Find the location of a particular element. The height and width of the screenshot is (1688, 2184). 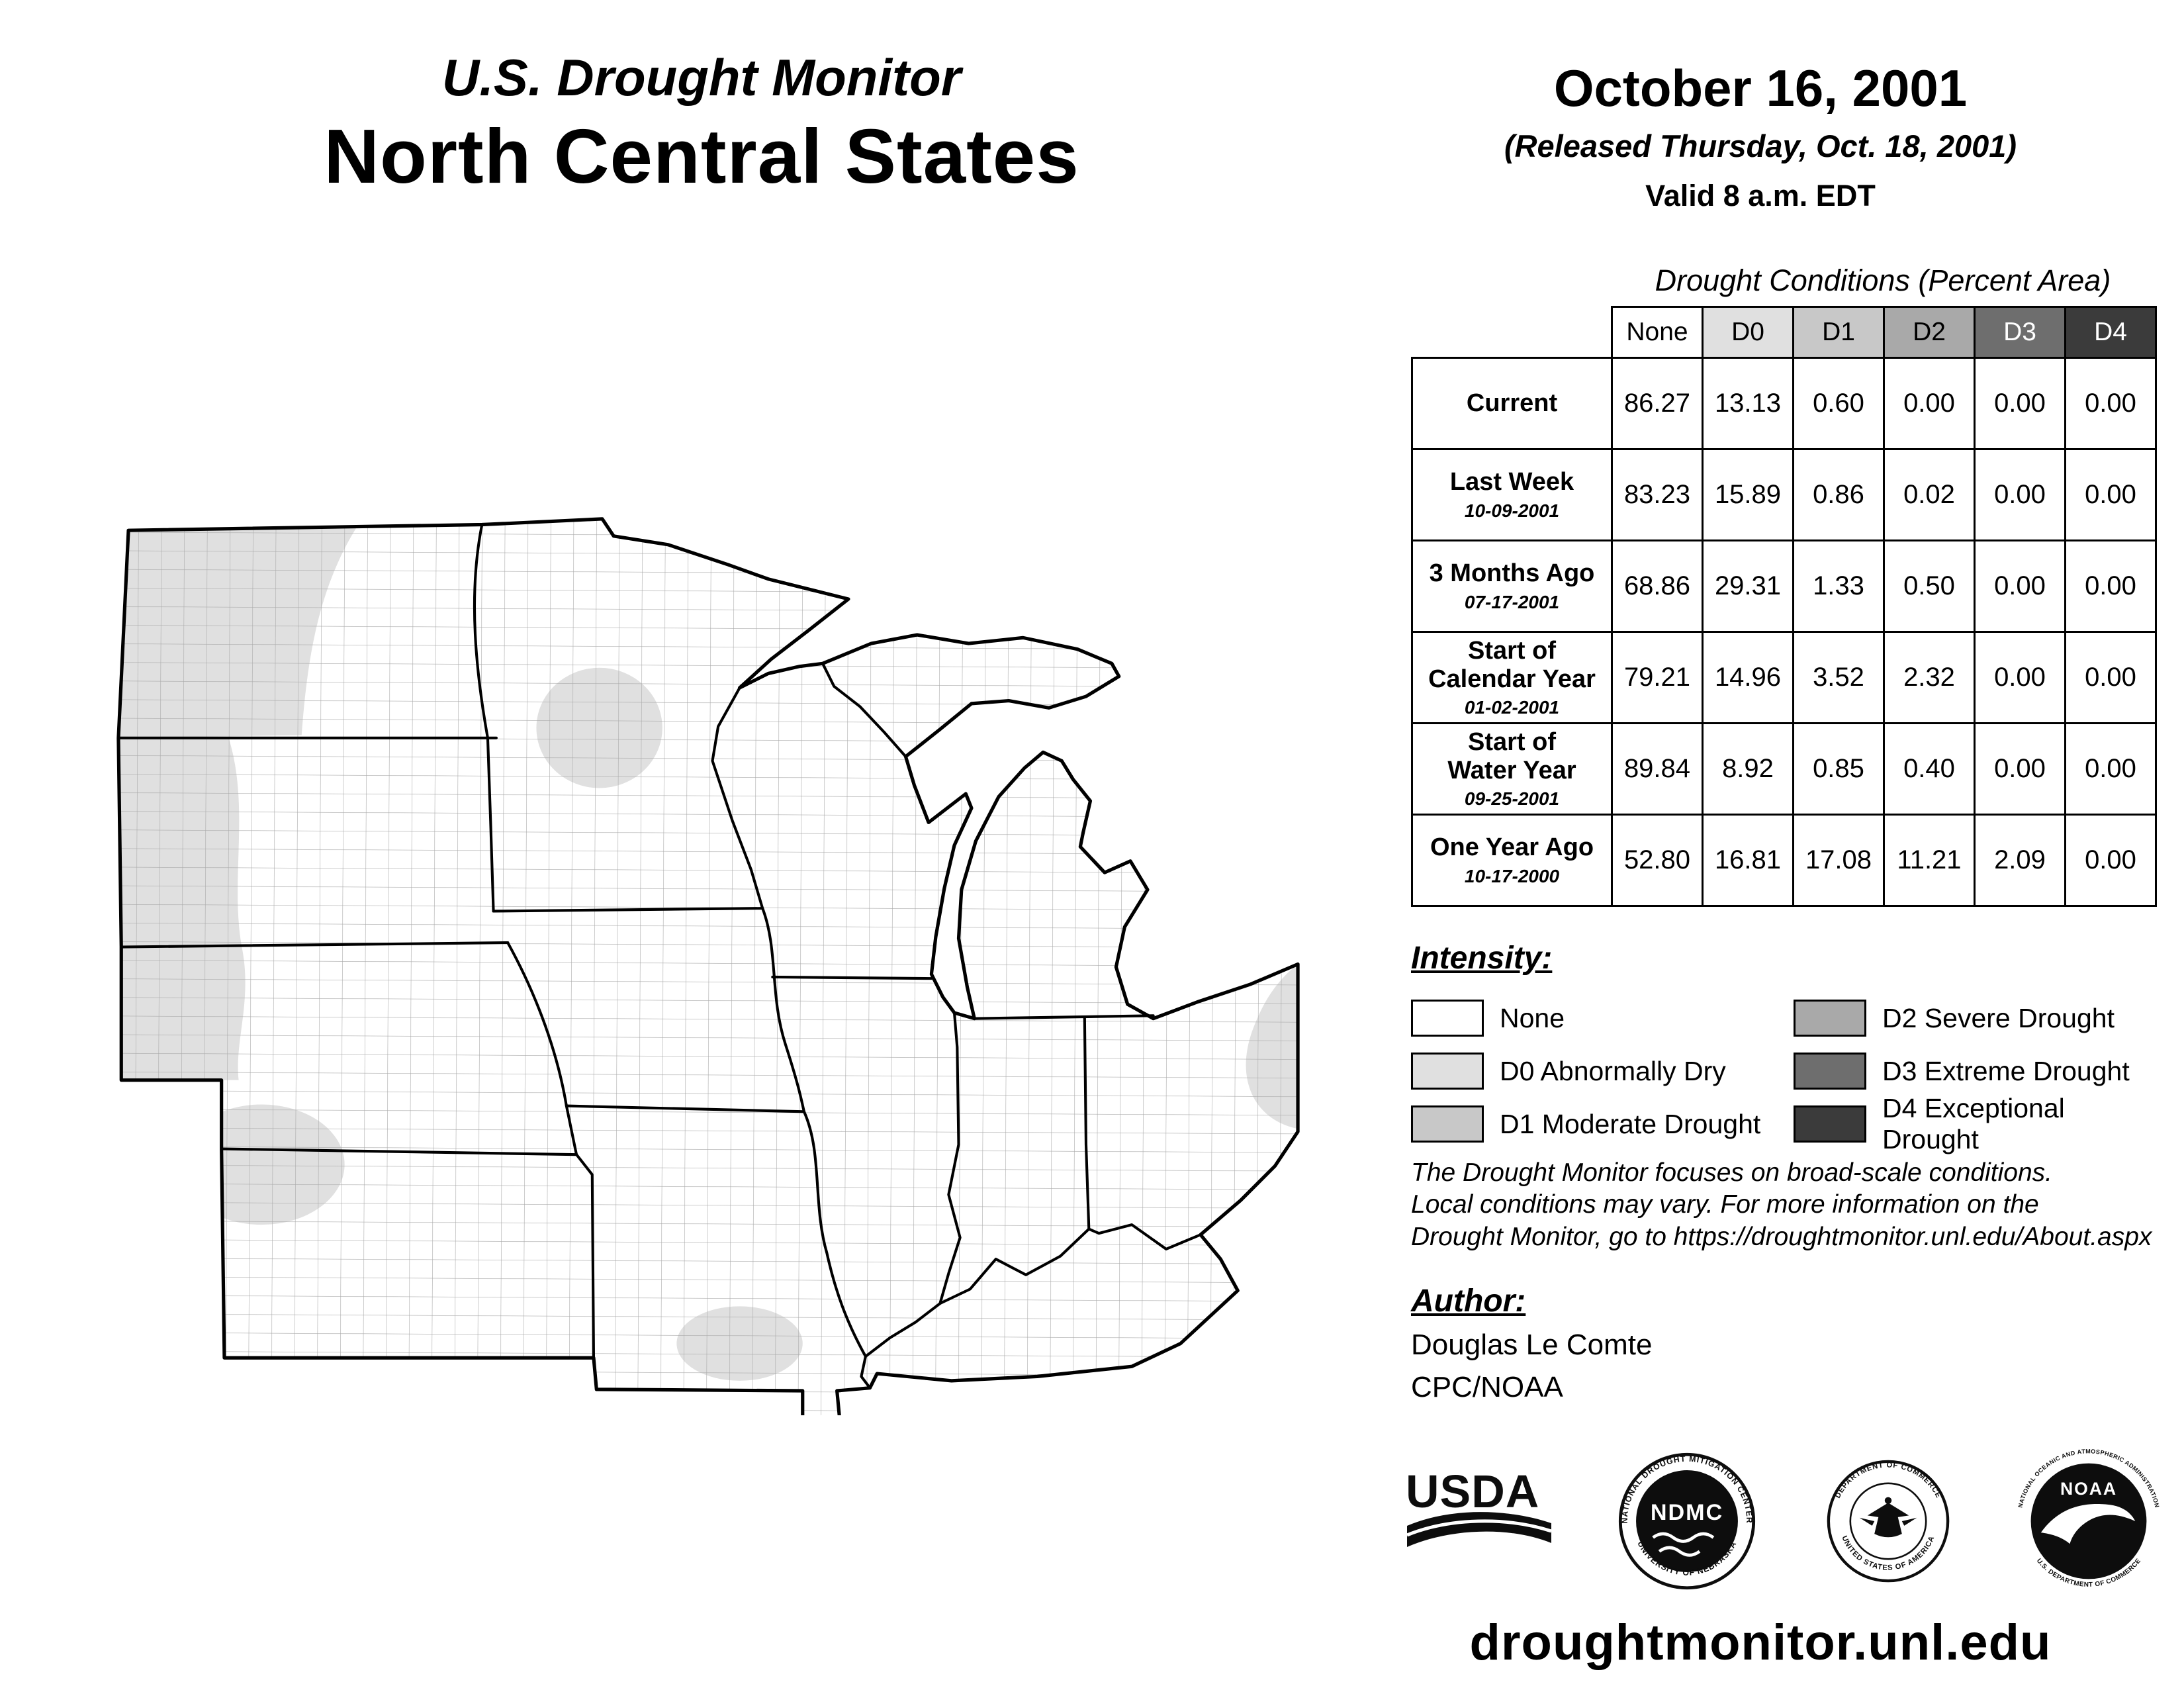

commerce-eagle is located at coordinates (1888, 1517).